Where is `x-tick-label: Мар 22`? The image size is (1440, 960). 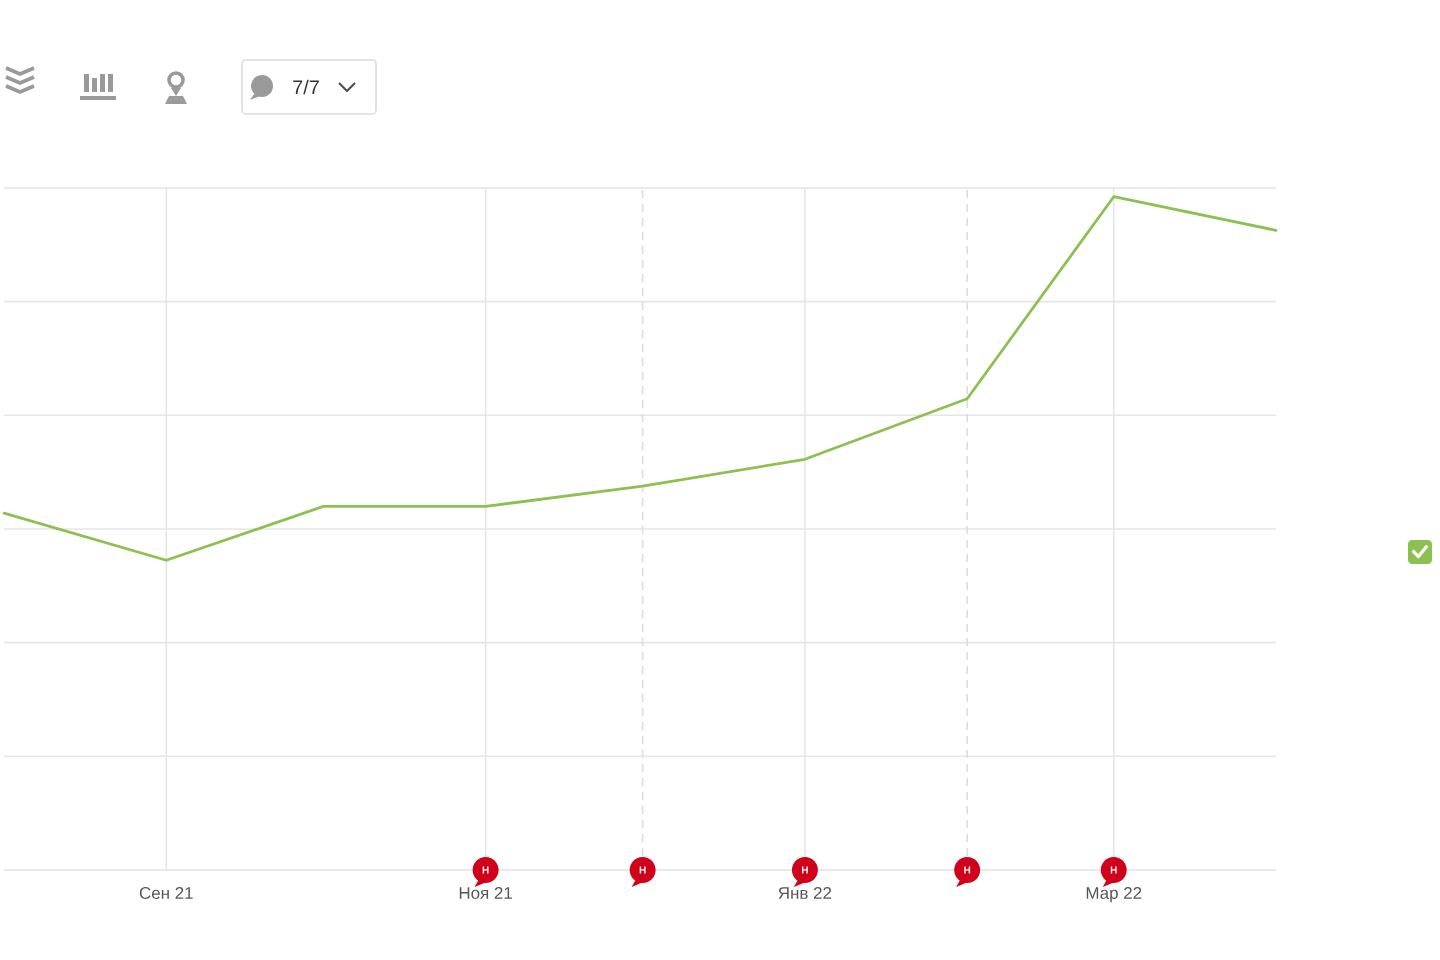
x-tick-label: Мар 22 is located at coordinates (1114, 895).